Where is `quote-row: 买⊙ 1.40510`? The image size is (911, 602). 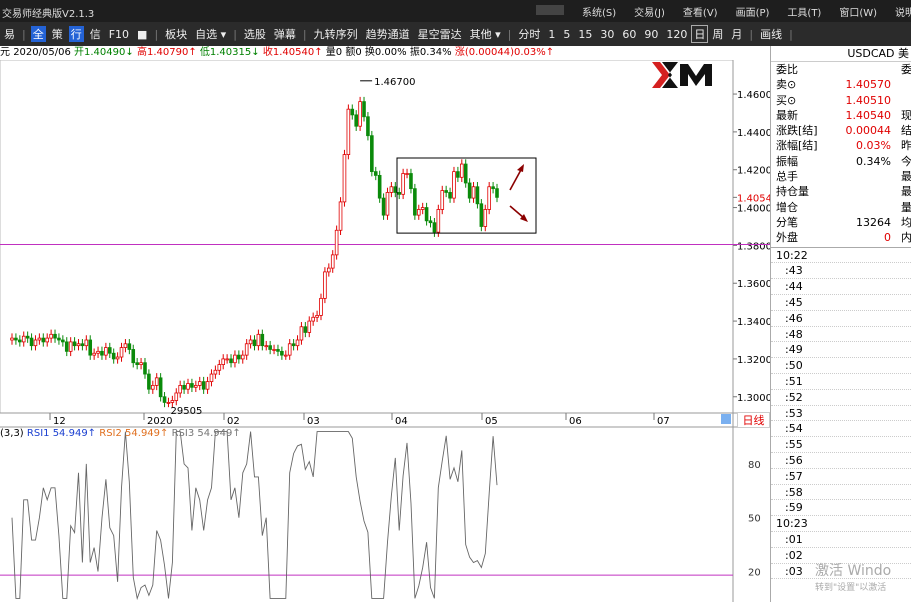 quote-row: 买⊙ 1.40510 is located at coordinates (841, 100).